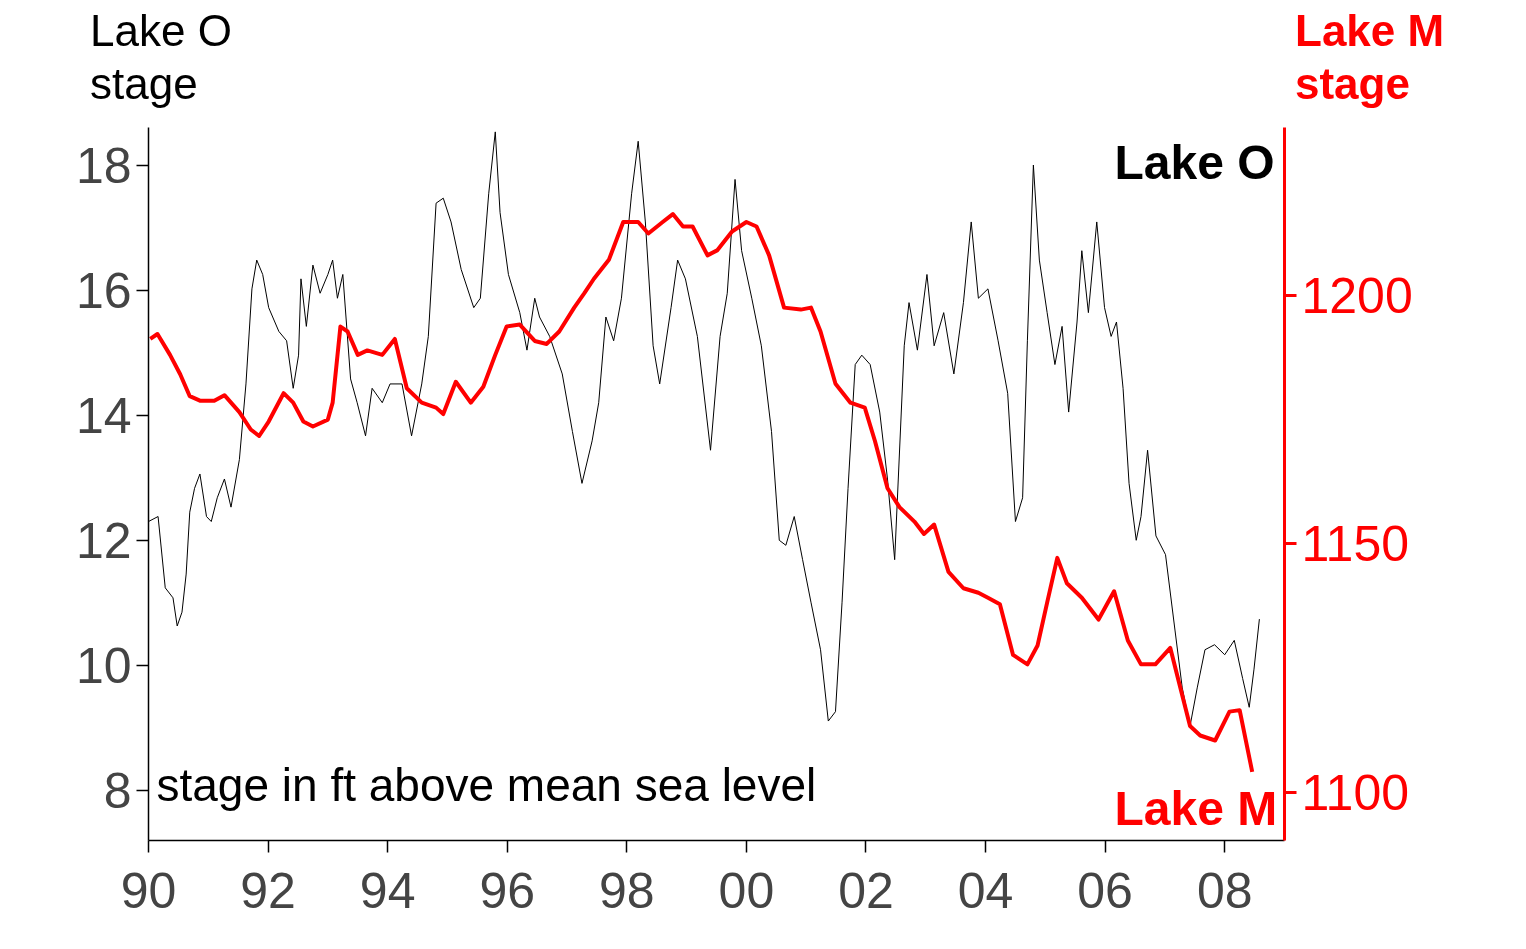 Image resolution: width=1526 pixels, height=949 pixels. Describe the element at coordinates (103, 540) in the screenshot. I see `y-tick-label: 12` at that location.